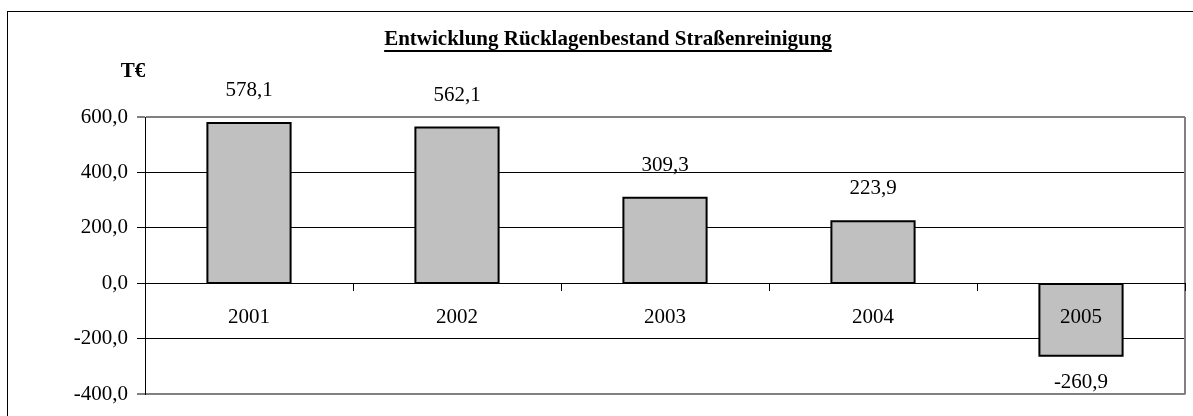 The height and width of the screenshot is (416, 1193). Describe the element at coordinates (873, 187) in the screenshot. I see `data-label: 223,9` at that location.